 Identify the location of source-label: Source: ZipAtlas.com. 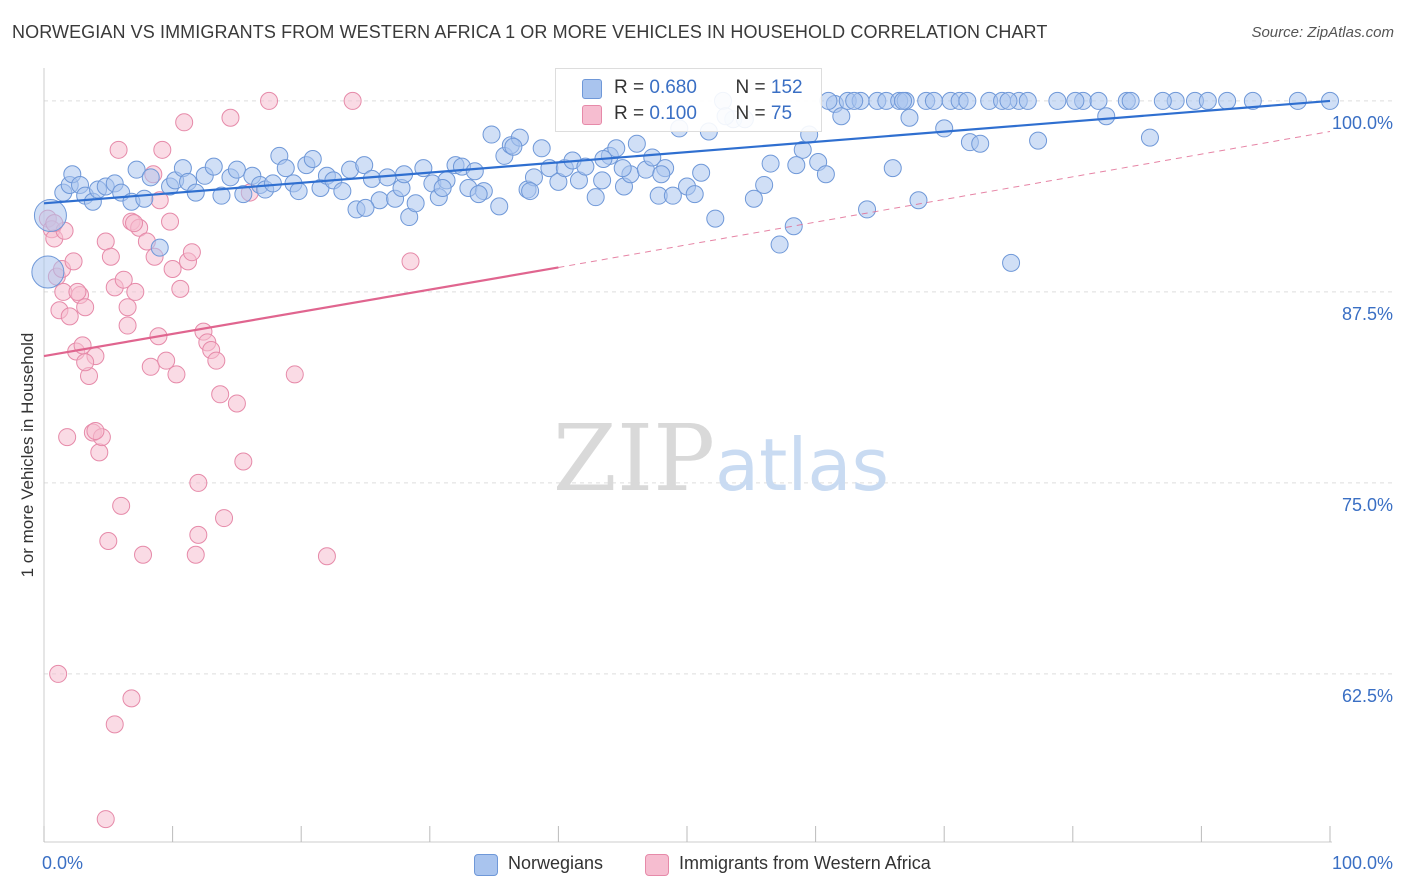
(1322, 32).